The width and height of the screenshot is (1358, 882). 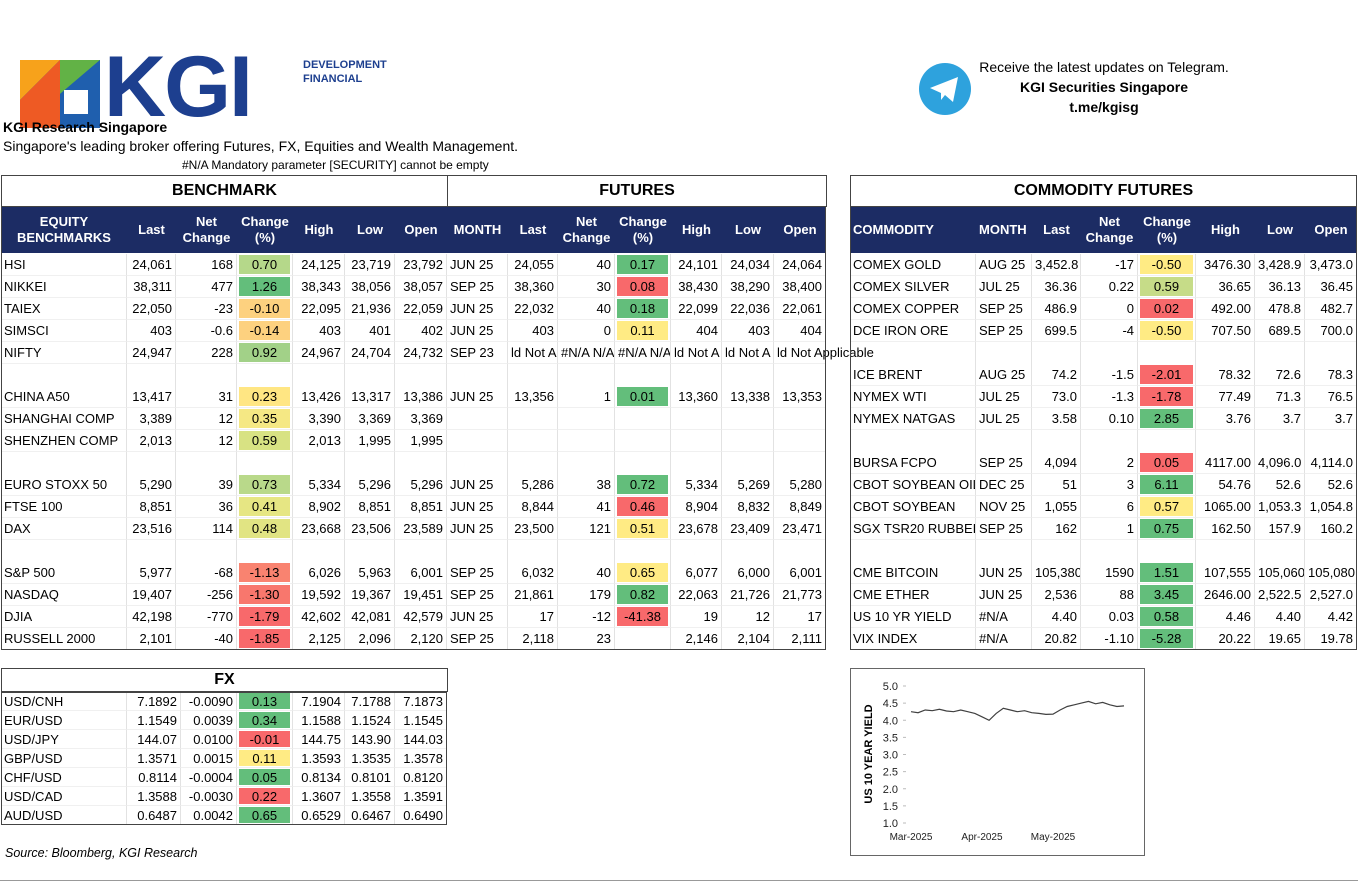 I want to click on table-cell: 2,111, so click(x=800, y=639).